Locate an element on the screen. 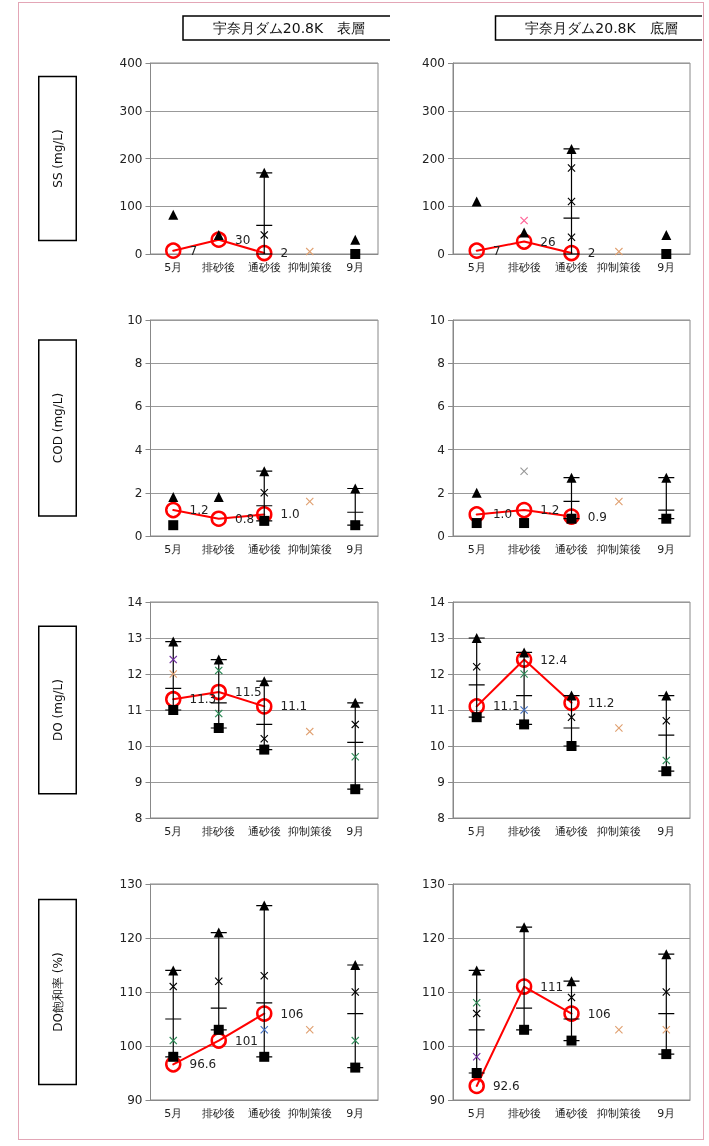 This screenshot has width=709, height=1146. data-label: 0.9 is located at coordinates (597, 516).